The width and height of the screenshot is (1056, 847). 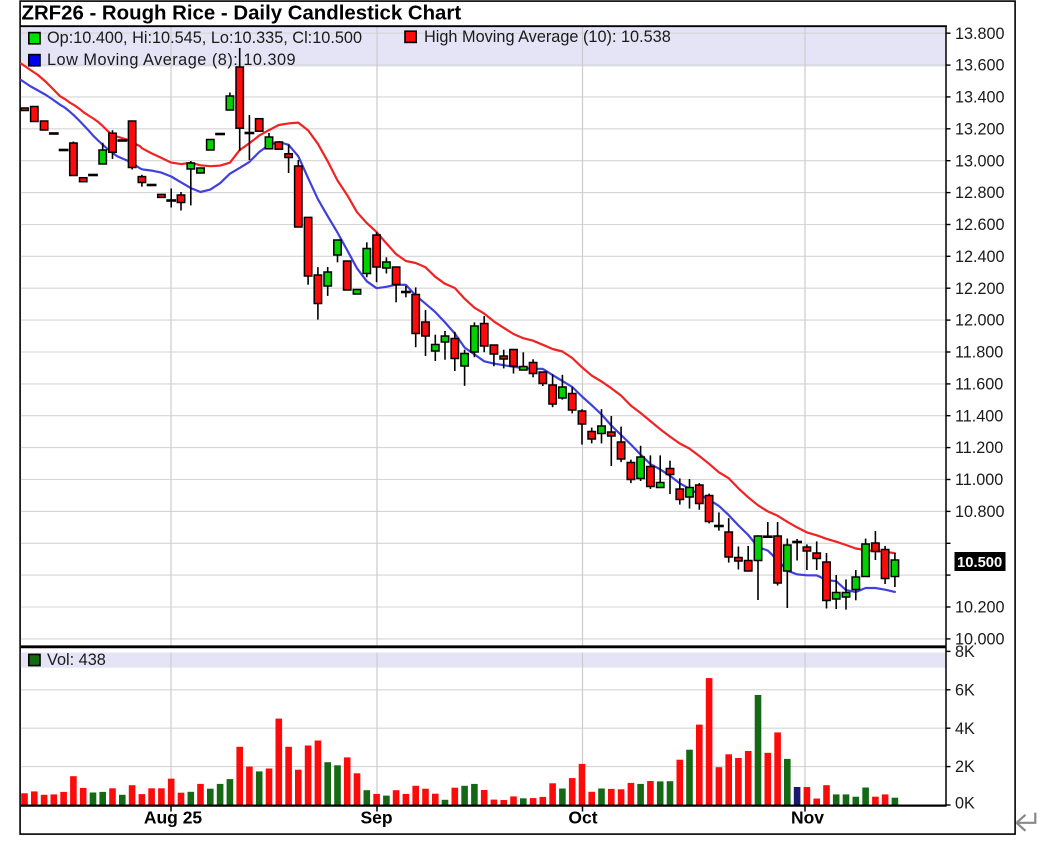 I want to click on svg-text: 10.800, so click(x=980, y=512).